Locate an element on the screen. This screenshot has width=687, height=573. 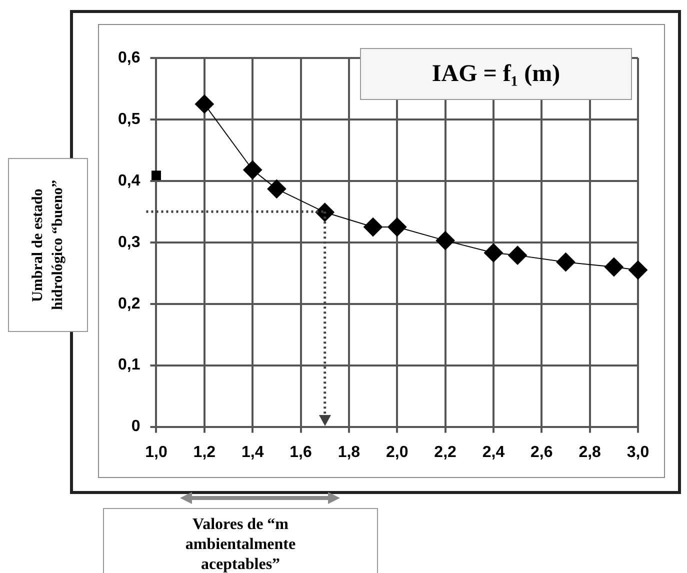
y-tick-label: 0,6 is located at coordinates (129, 57).